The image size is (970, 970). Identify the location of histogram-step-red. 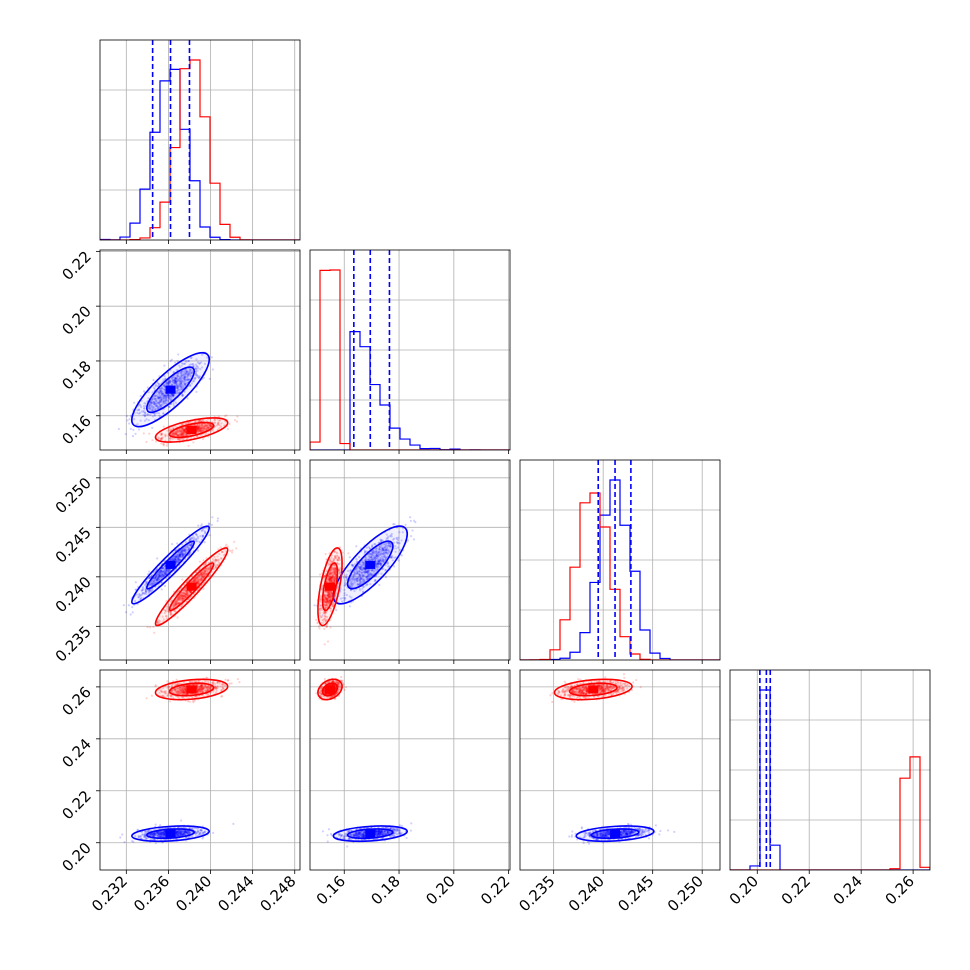
(620, 576).